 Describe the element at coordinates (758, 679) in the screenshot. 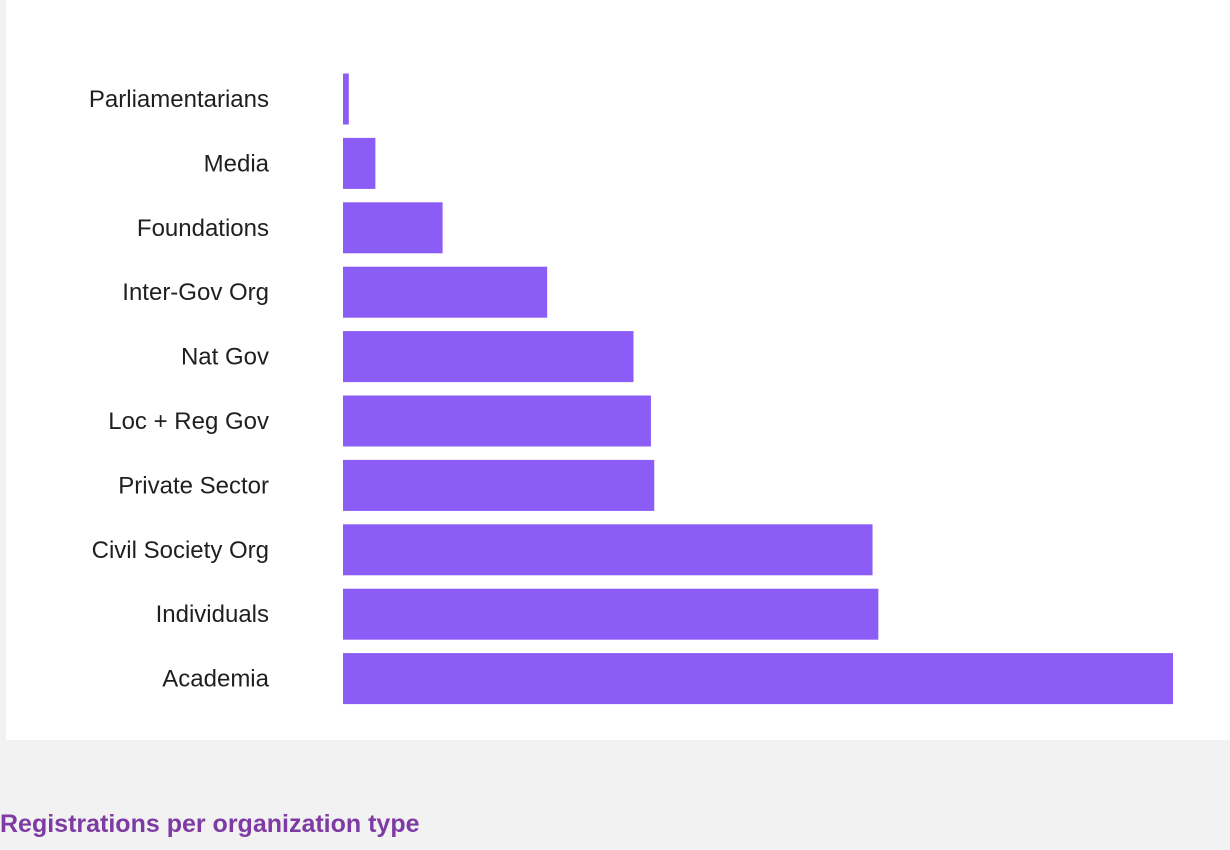

I see `bar-academia` at that location.